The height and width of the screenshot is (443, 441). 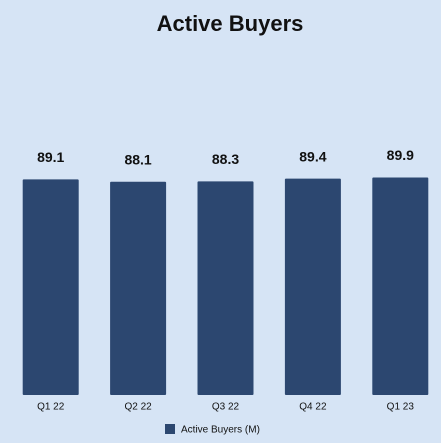 I want to click on x-tick-label: Q1 22, so click(x=51, y=407).